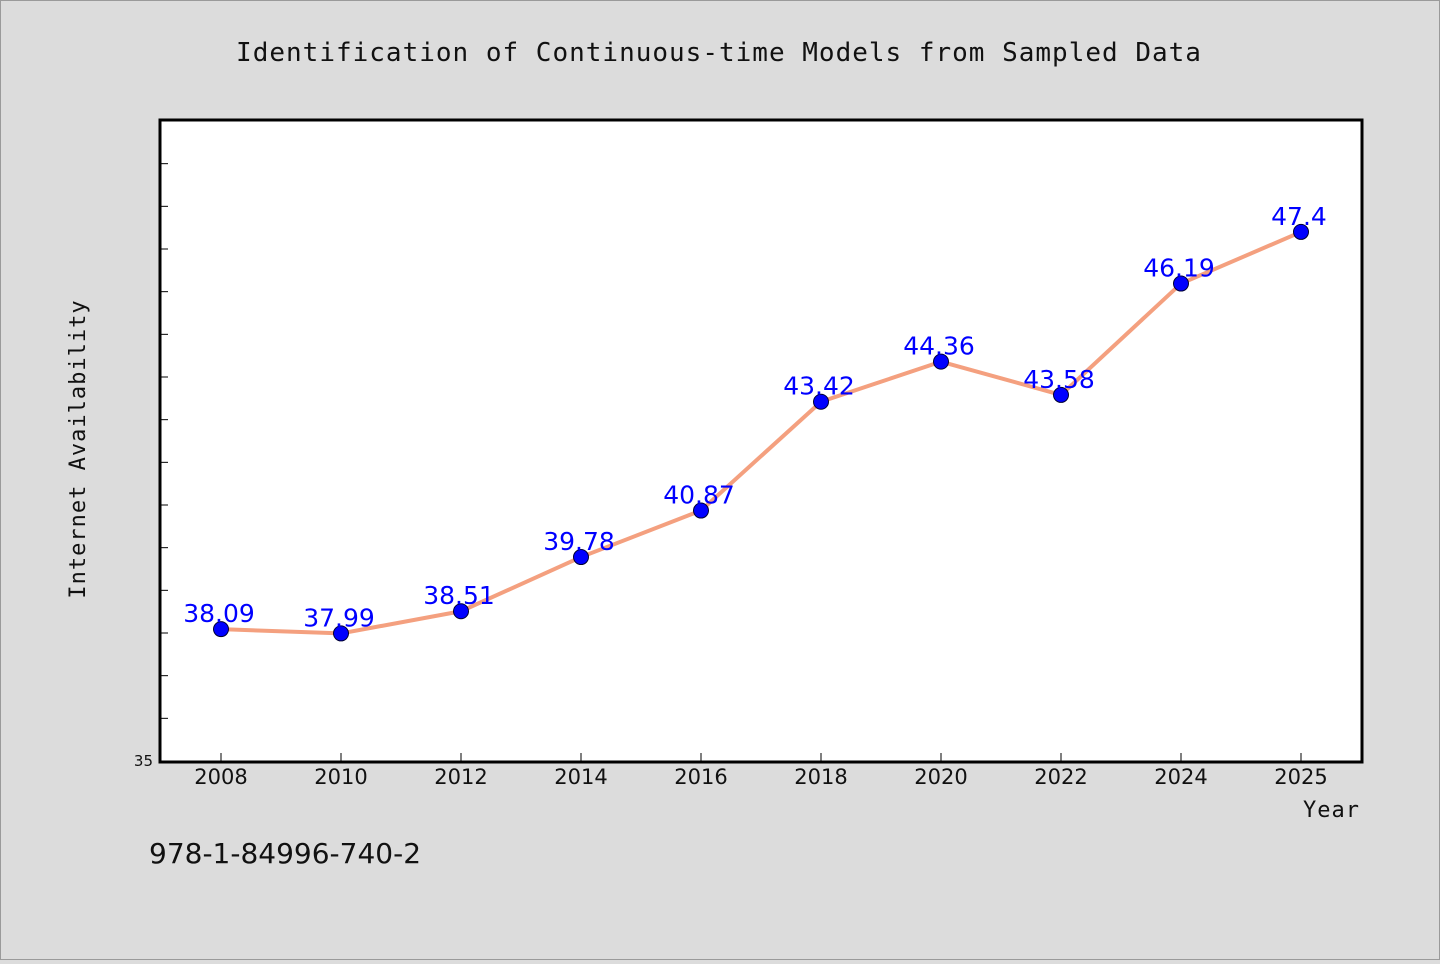  Describe the element at coordinates (1331, 810) in the screenshot. I see `x-axis-label: Year` at that location.